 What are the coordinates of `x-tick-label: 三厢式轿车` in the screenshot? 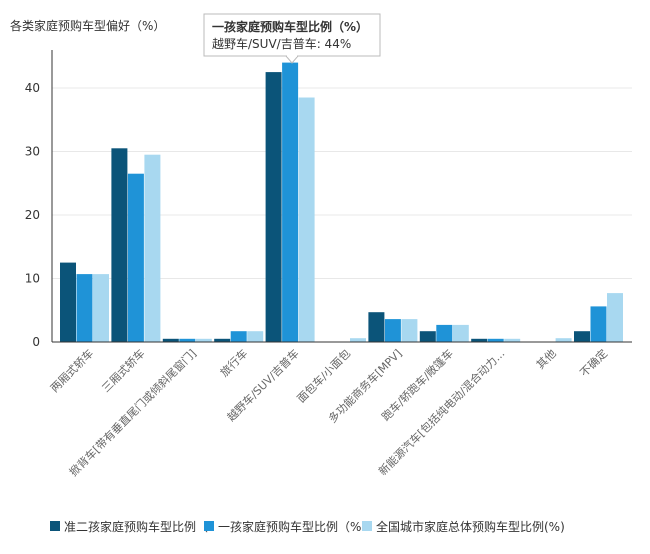 It's located at (123, 370).